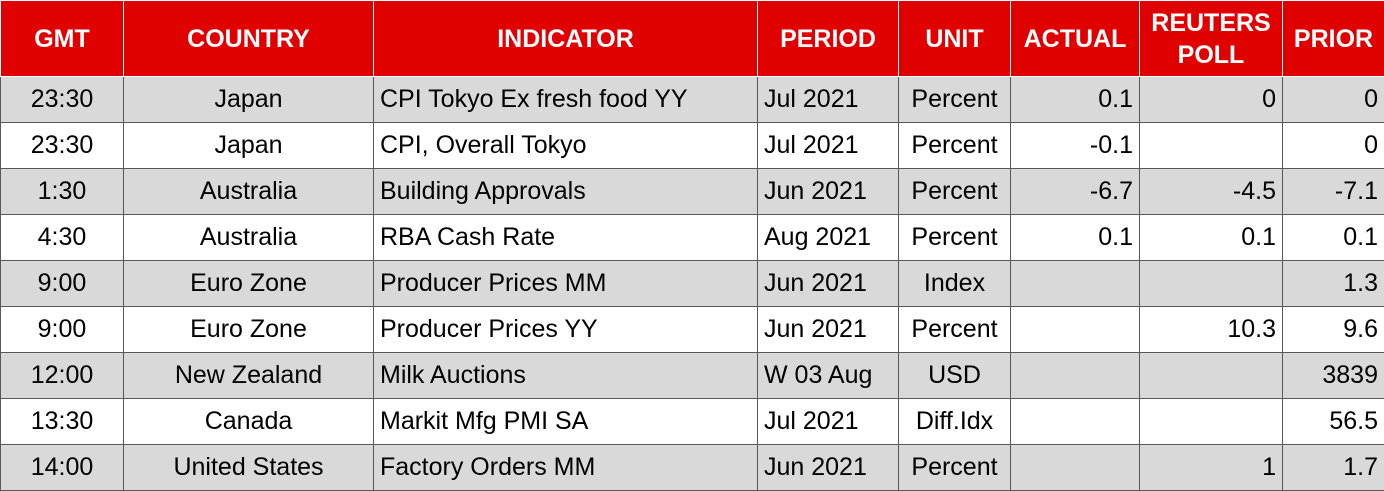 The image size is (1384, 491). Describe the element at coordinates (828, 237) in the screenshot. I see `period-cell: Aug 2021` at that location.